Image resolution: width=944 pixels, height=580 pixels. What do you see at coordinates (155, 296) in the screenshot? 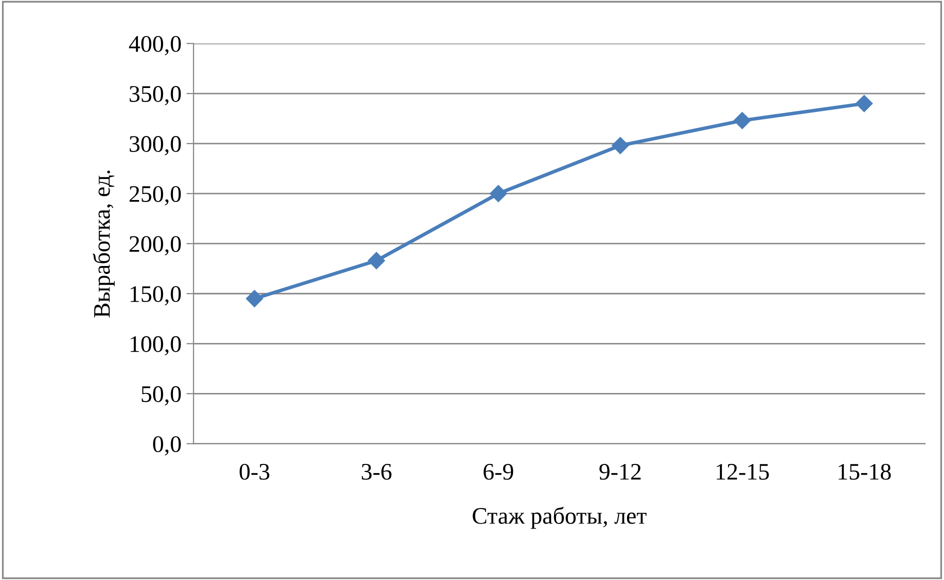
I see `y-tick-label: 150,0` at bounding box center [155, 296].